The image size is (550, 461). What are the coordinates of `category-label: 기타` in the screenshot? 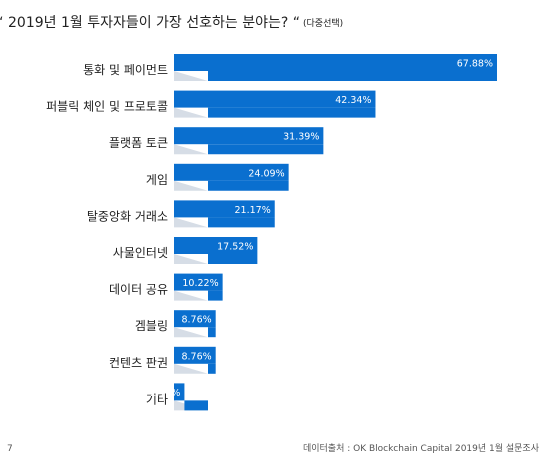 It's located at (157, 399).